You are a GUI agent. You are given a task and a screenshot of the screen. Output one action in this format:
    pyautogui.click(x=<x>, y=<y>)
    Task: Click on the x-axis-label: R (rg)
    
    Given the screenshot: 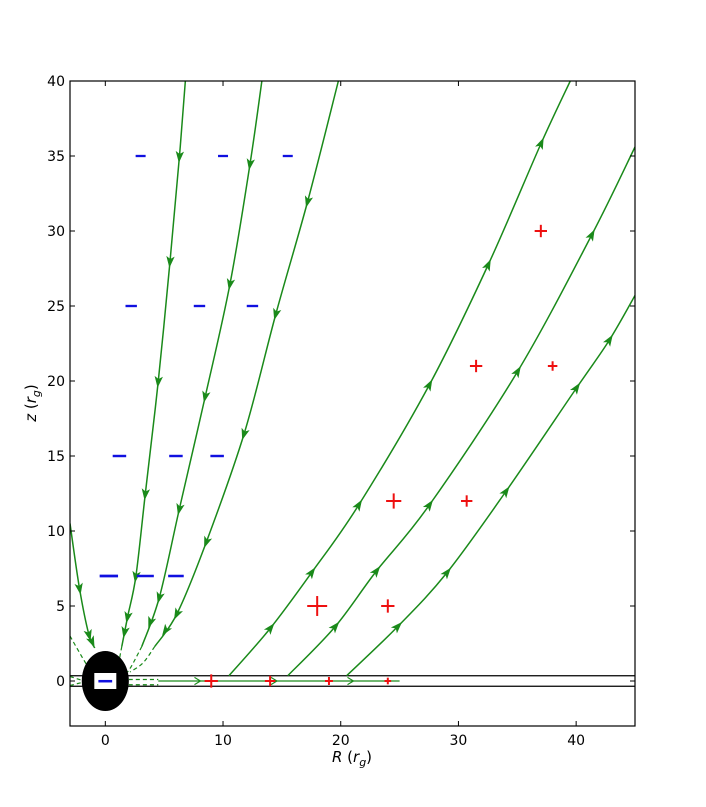 What is the action you would take?
    pyautogui.click(x=352, y=758)
    